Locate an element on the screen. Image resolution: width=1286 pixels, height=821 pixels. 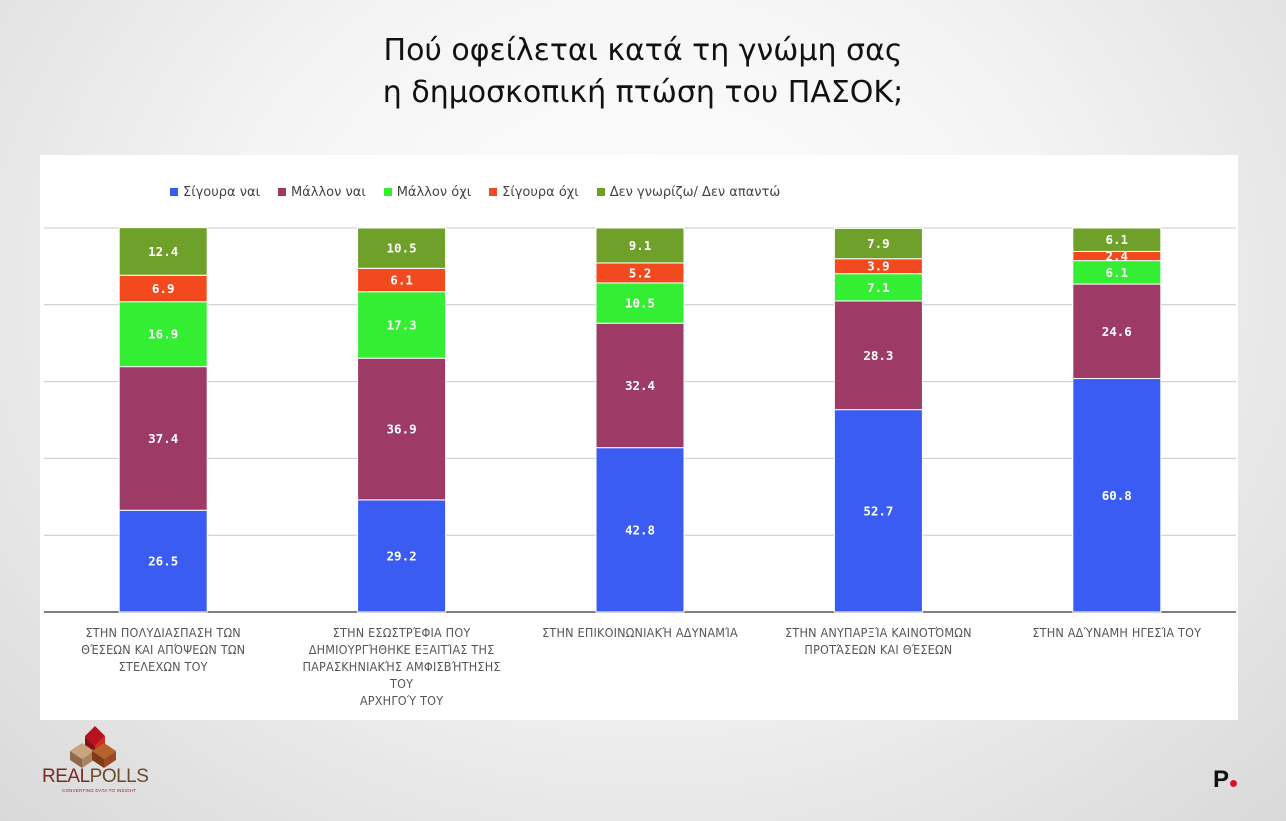
legend-item: Δεν γνωρίζω/ Δεν απαντώ is located at coordinates (688, 192).